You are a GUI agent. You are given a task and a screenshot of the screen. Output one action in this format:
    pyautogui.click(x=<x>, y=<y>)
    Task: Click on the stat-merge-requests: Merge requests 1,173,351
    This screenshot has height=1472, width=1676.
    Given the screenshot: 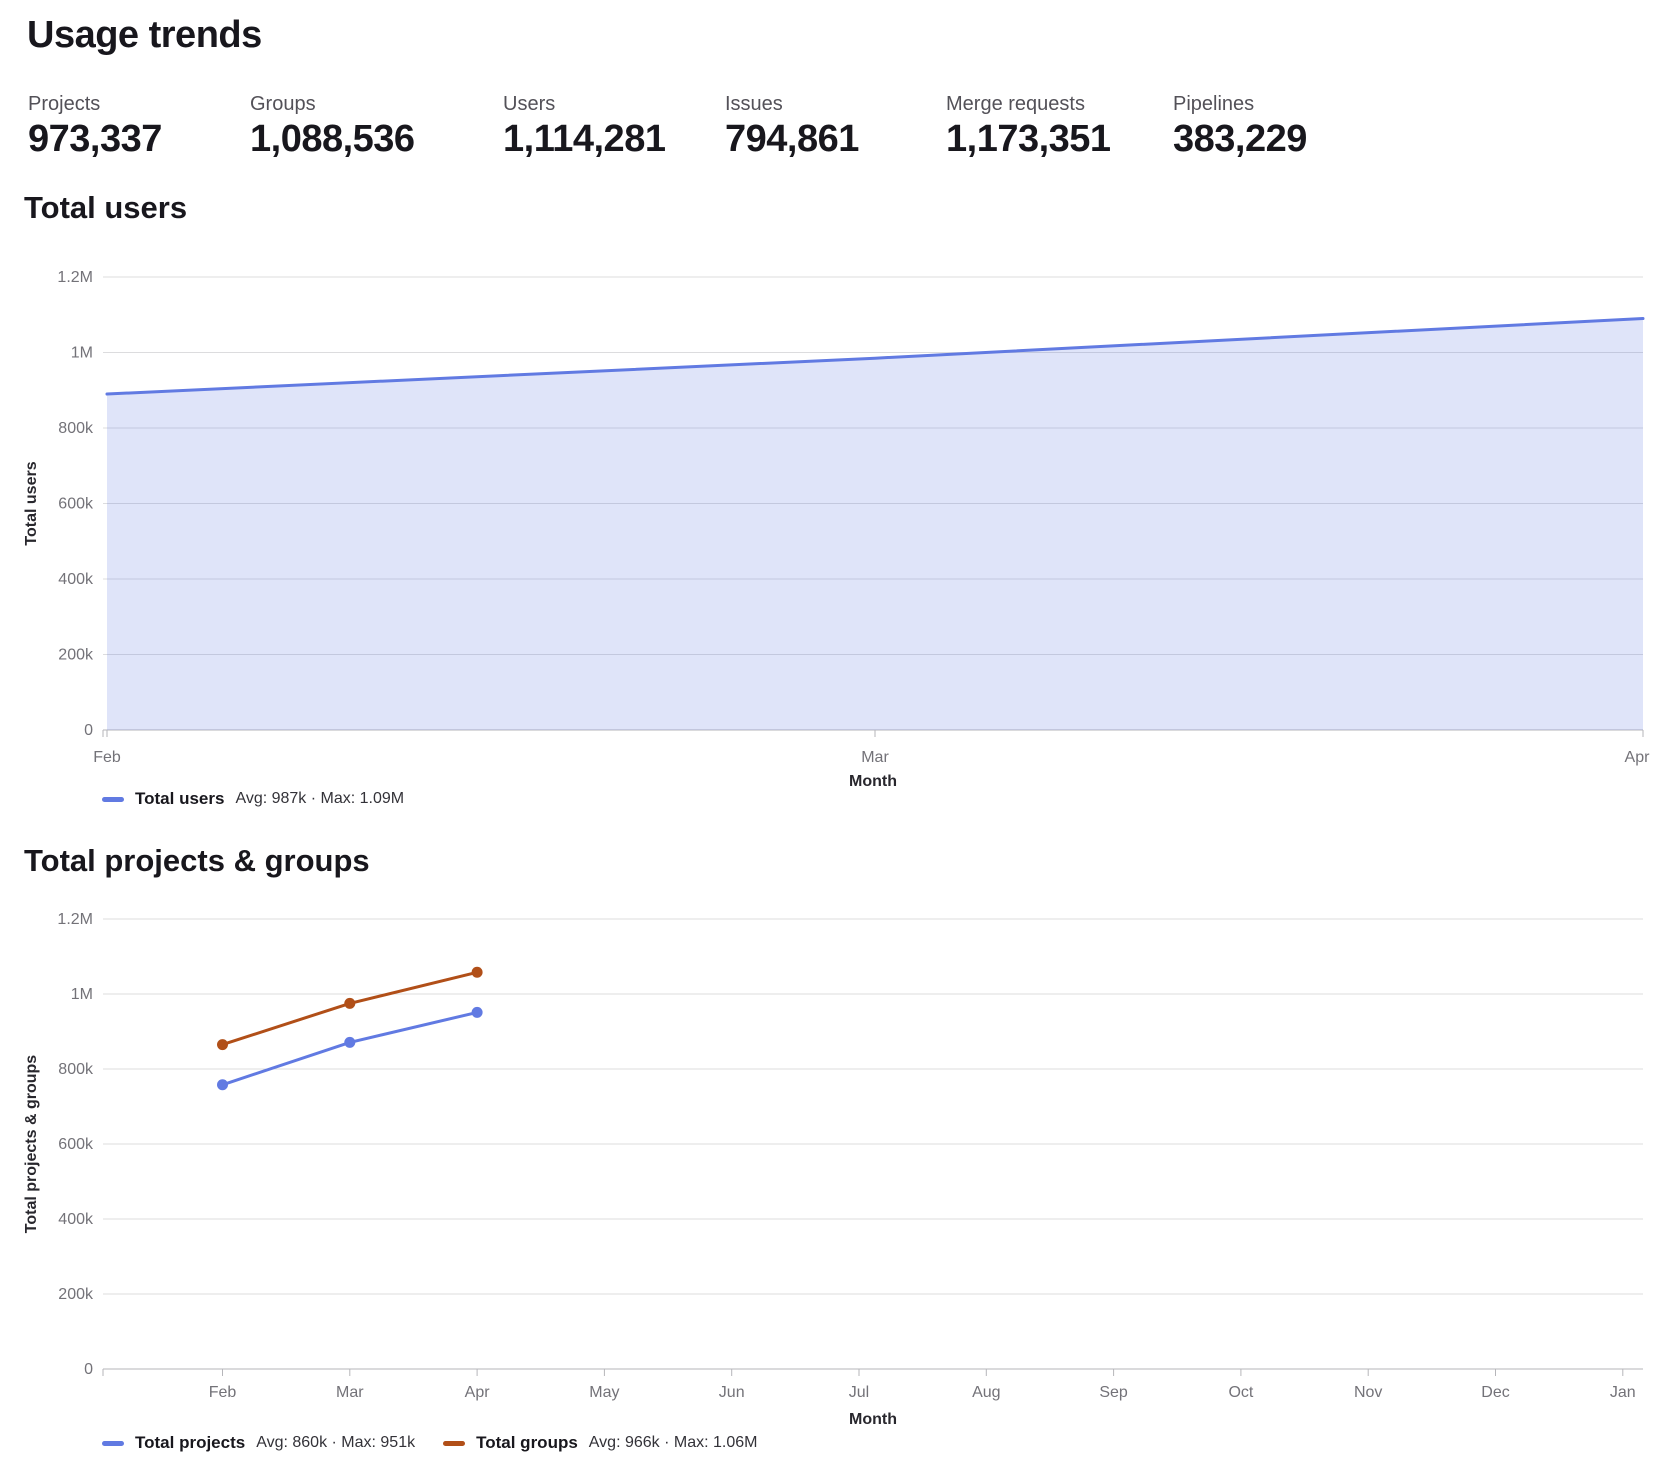 What is the action you would take?
    pyautogui.click(x=1028, y=126)
    